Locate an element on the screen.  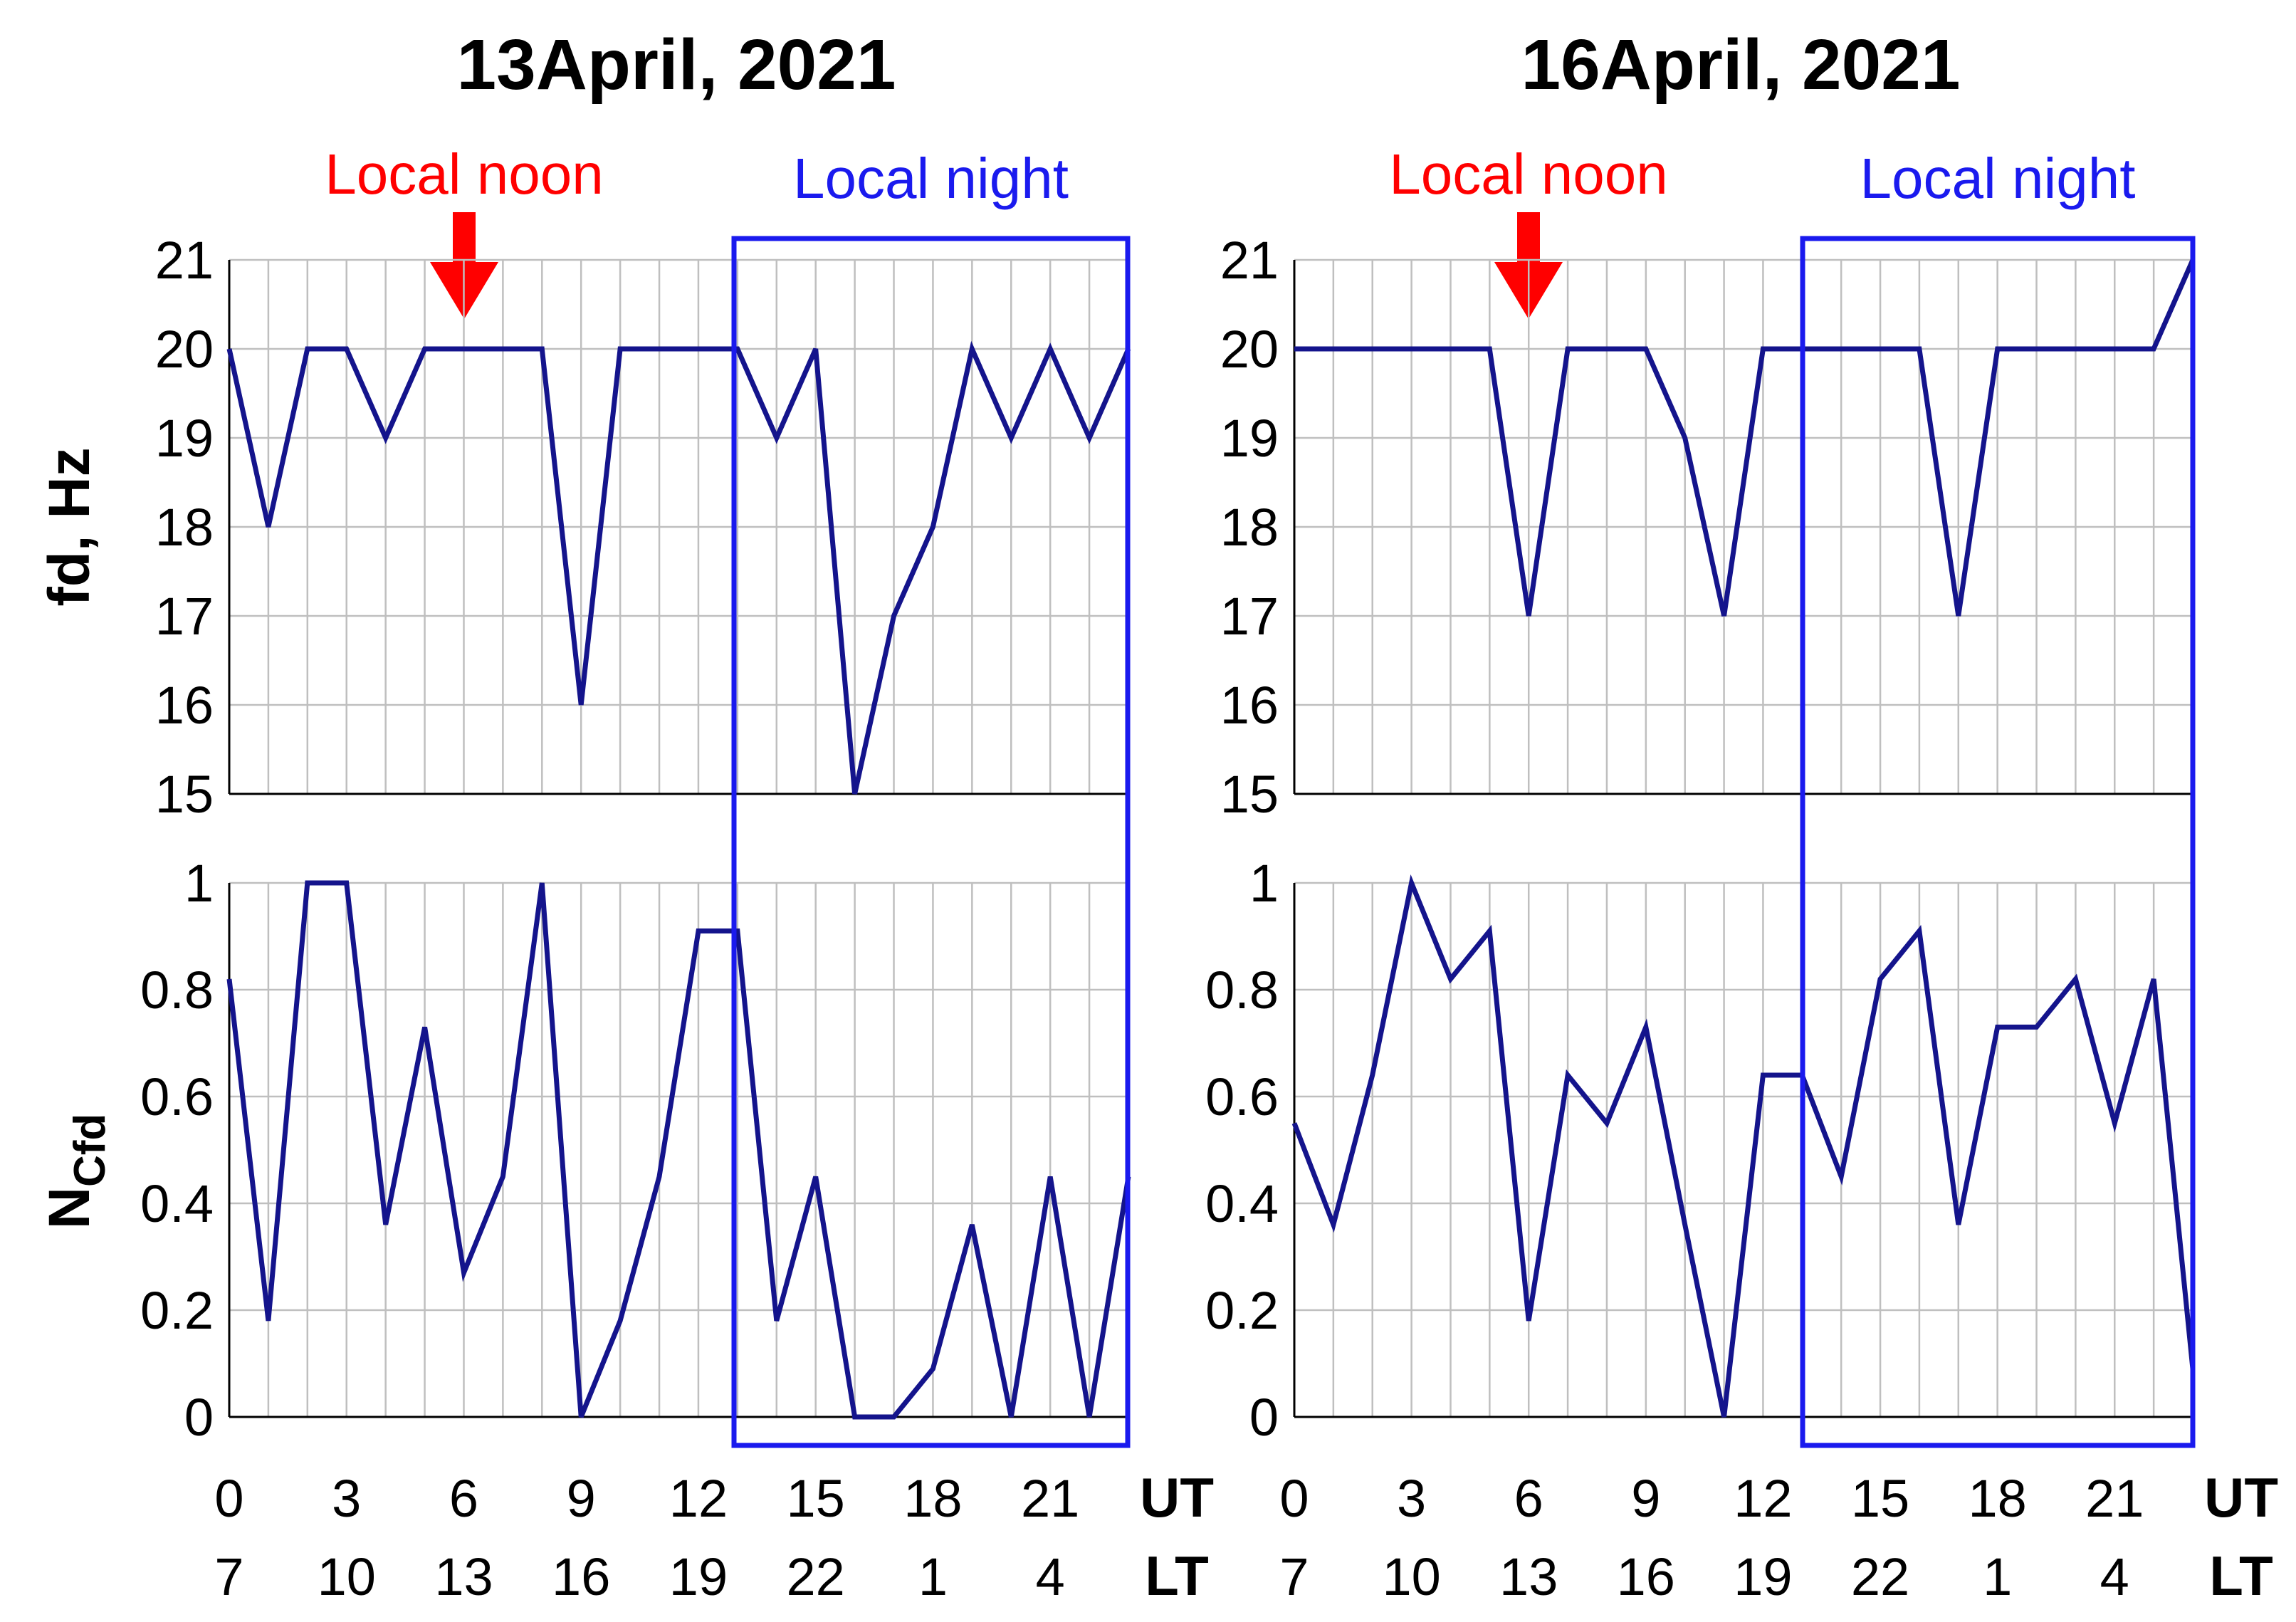
y-axis-label: NCfd is located at coordinates (76, 1172).